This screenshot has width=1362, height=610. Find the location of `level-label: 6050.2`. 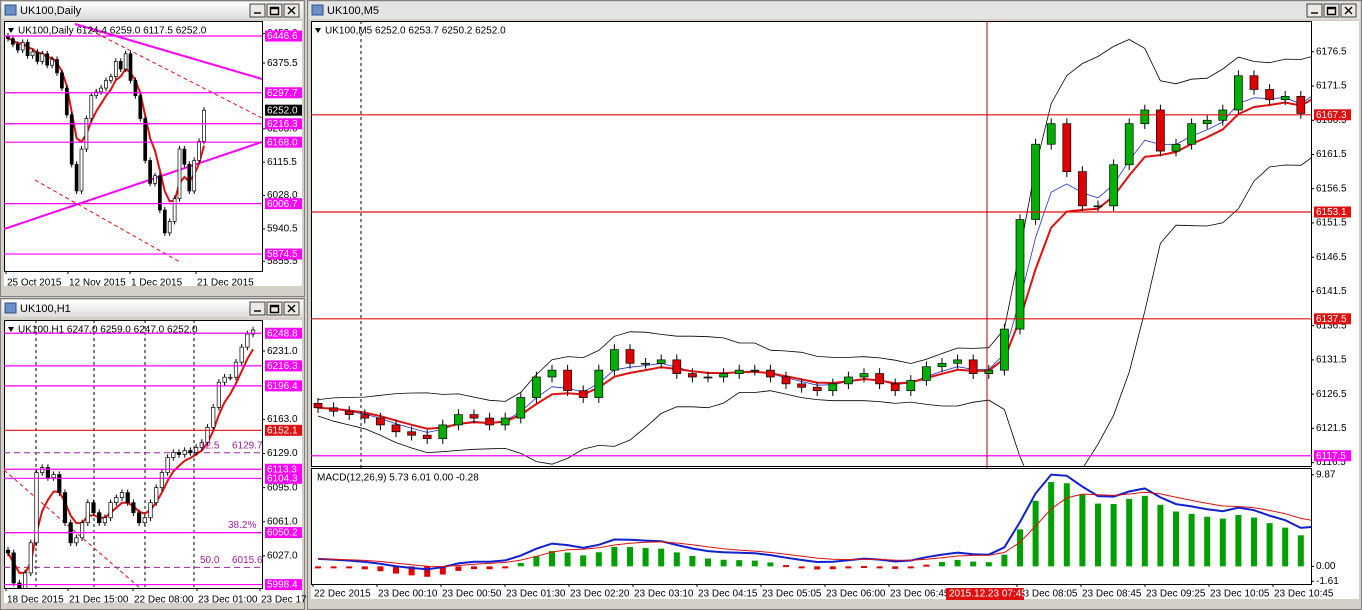

level-label: 6050.2 is located at coordinates (282, 533).